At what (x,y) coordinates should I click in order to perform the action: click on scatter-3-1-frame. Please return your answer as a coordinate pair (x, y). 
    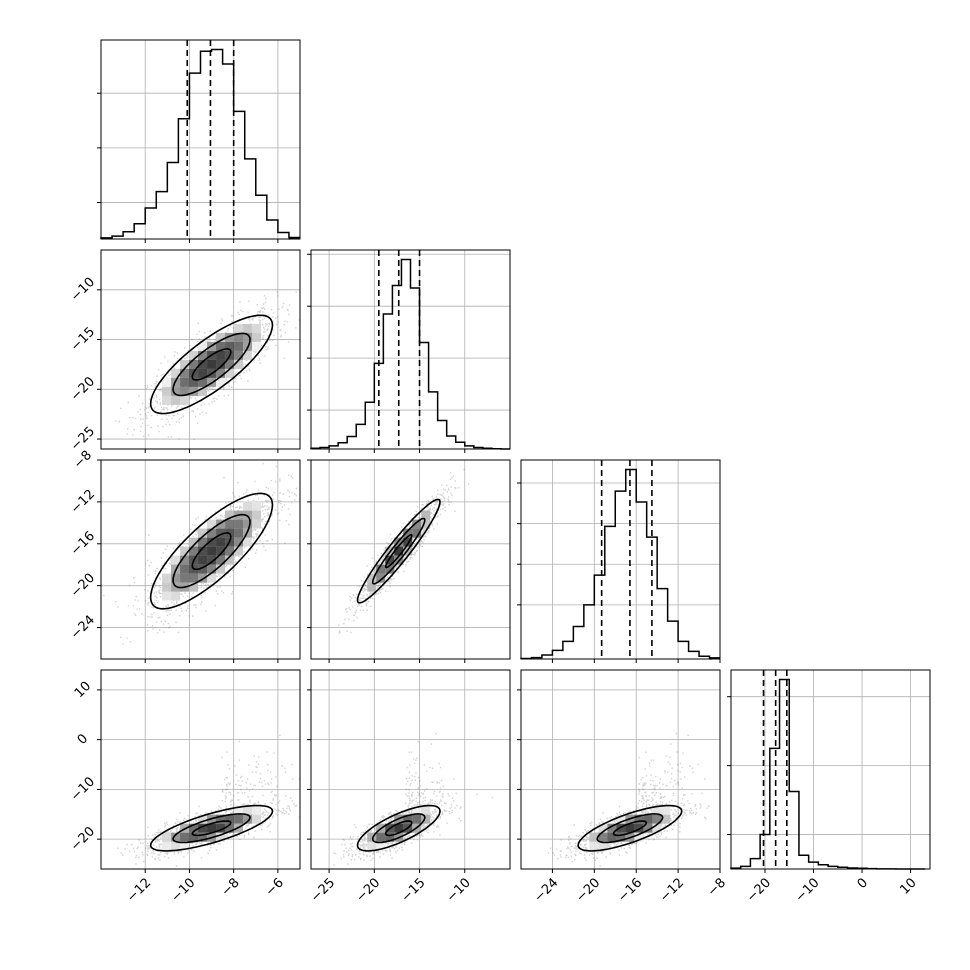
    Looking at the image, I should click on (410, 769).